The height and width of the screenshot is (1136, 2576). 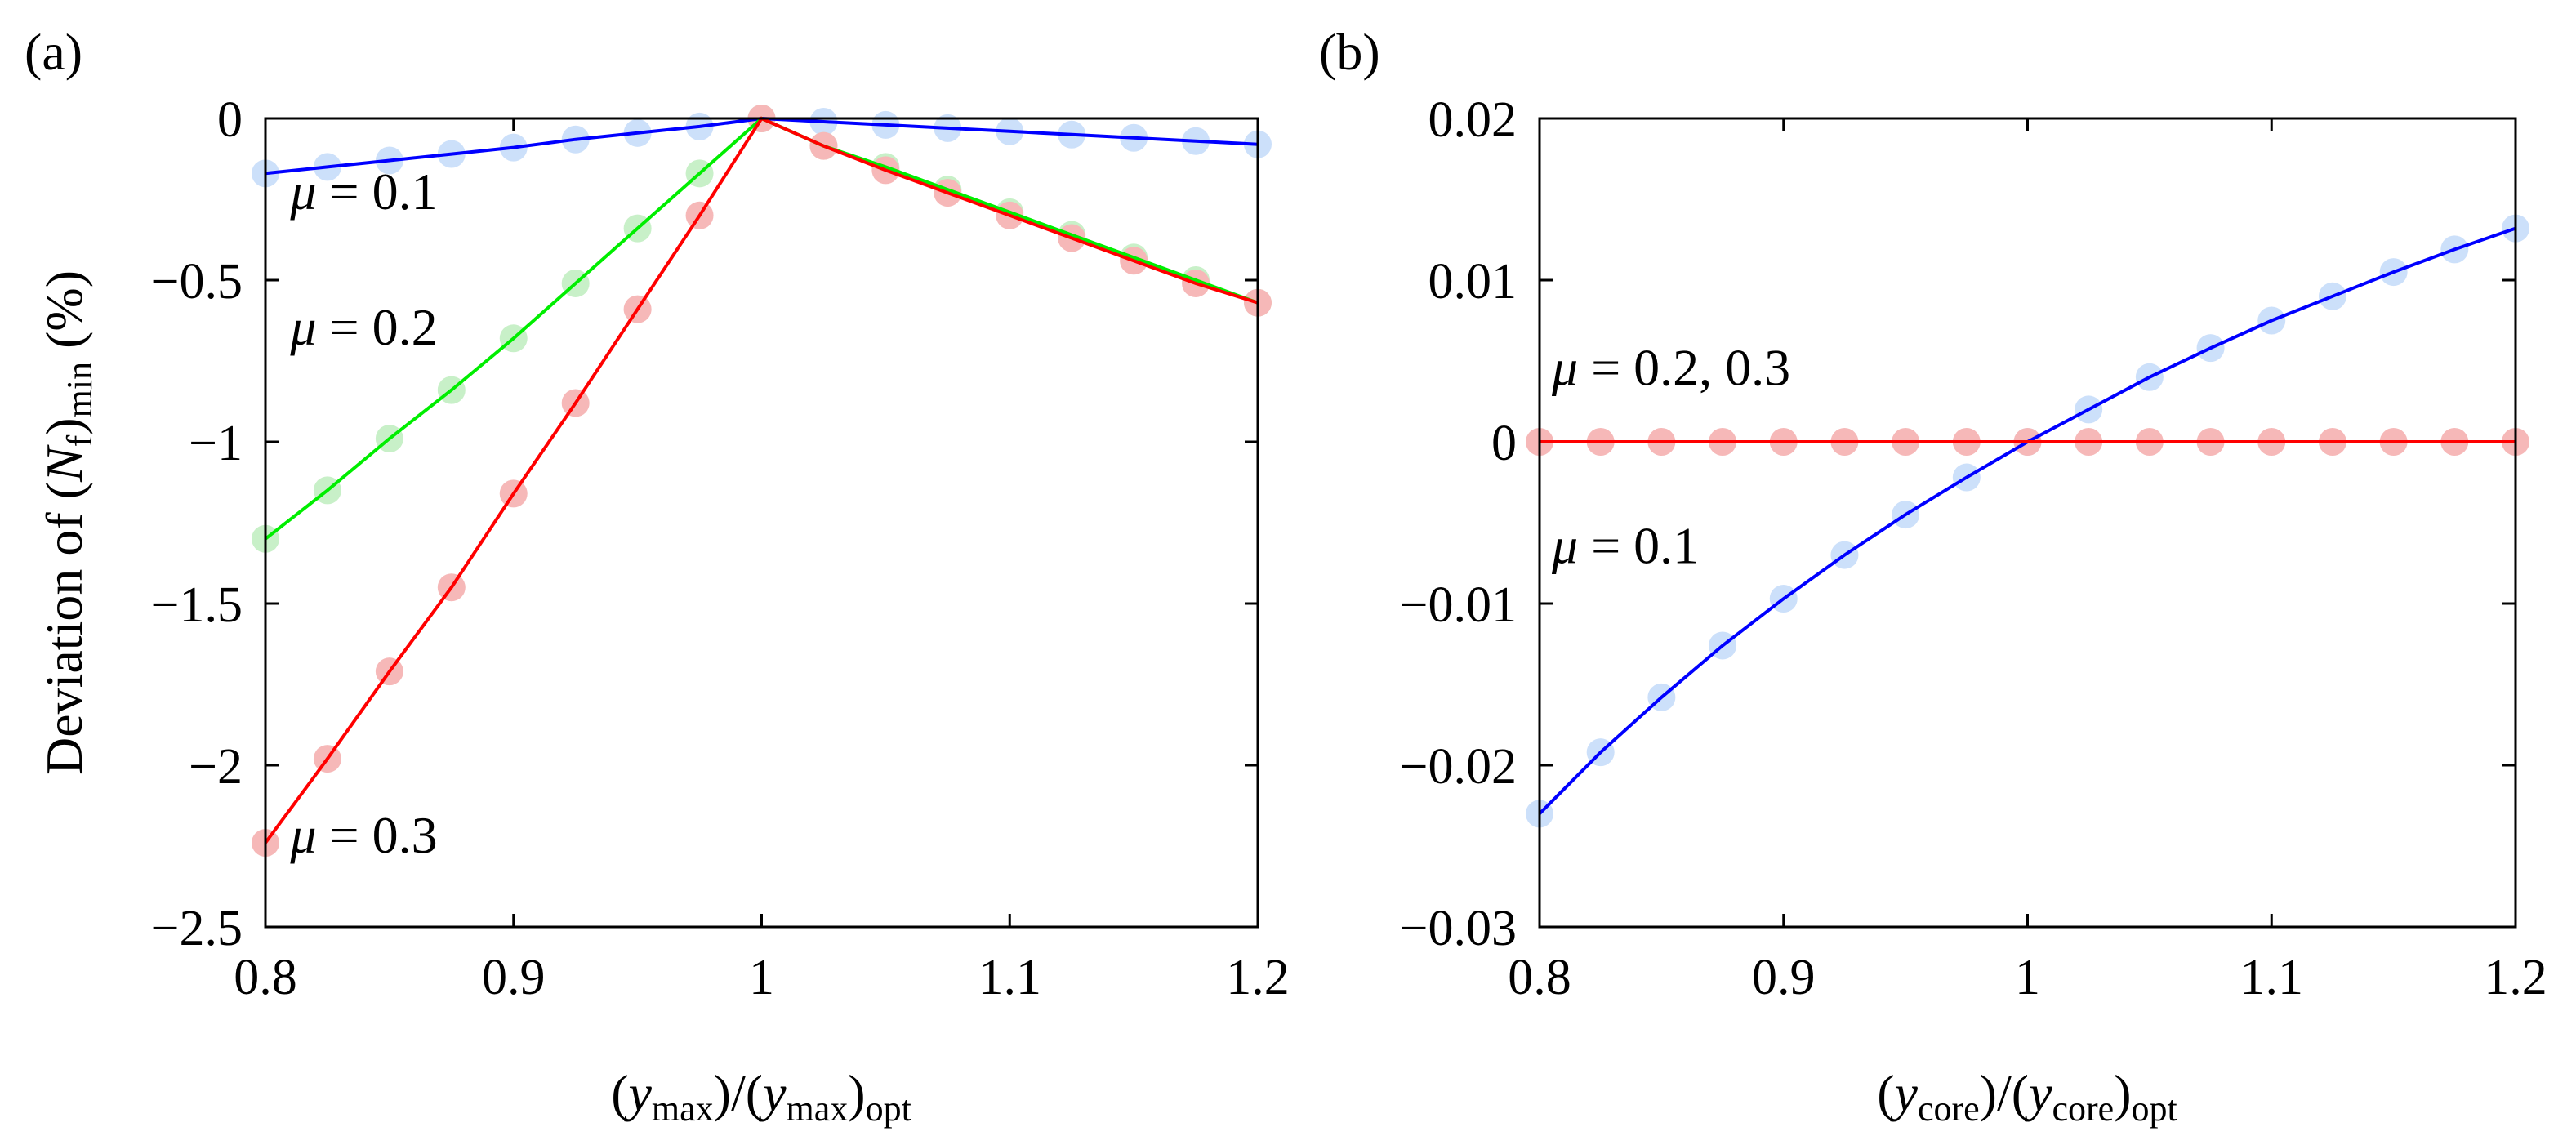 I want to click on panel-a-y-axis-label: Deviation of (Nf)min (%), so click(x=67, y=522).